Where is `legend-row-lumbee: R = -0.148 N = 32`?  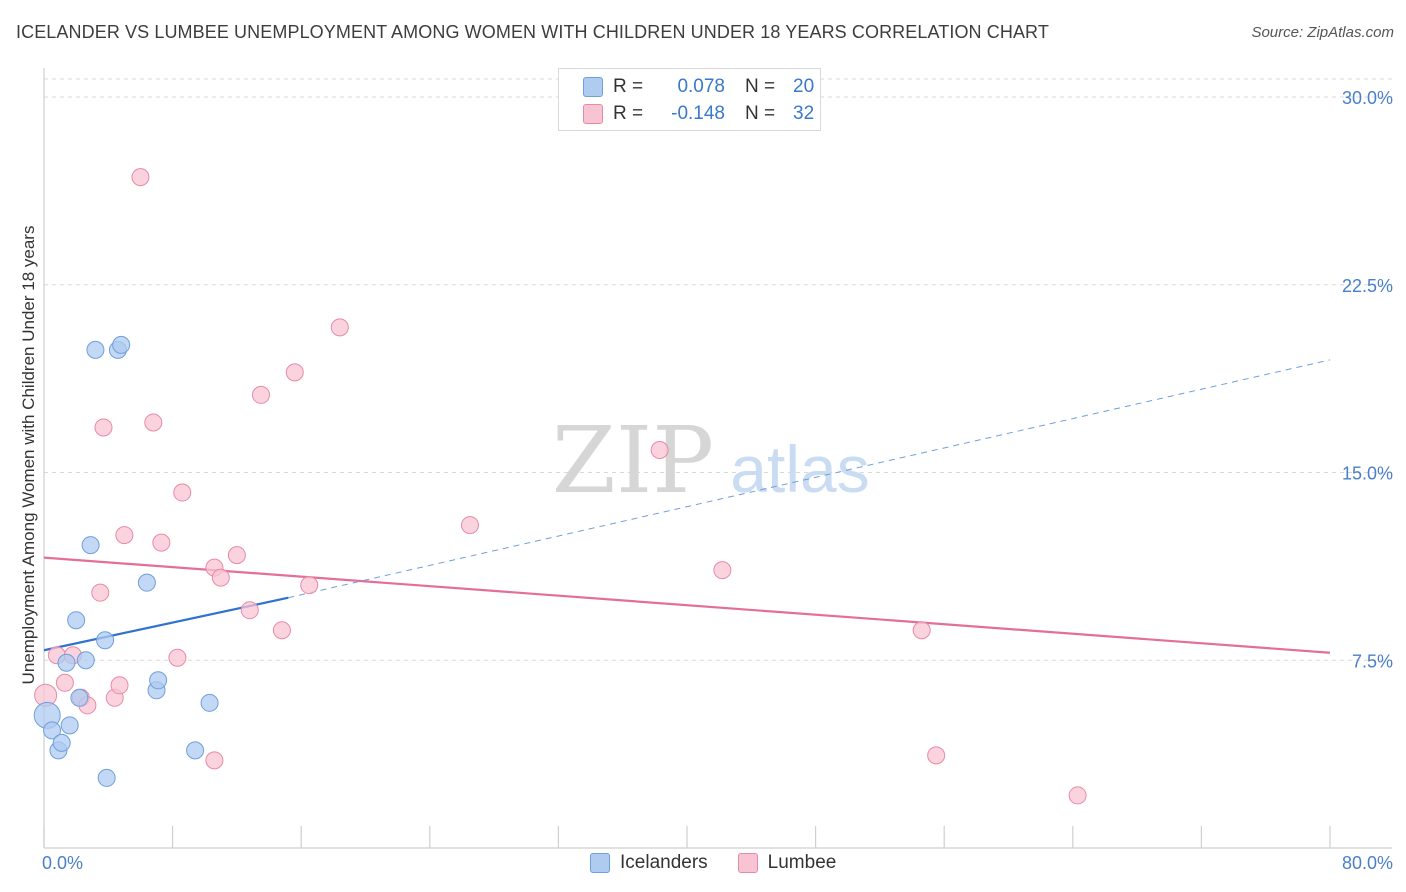
legend-row-lumbee: R = -0.148 N = 32 is located at coordinates (698, 114).